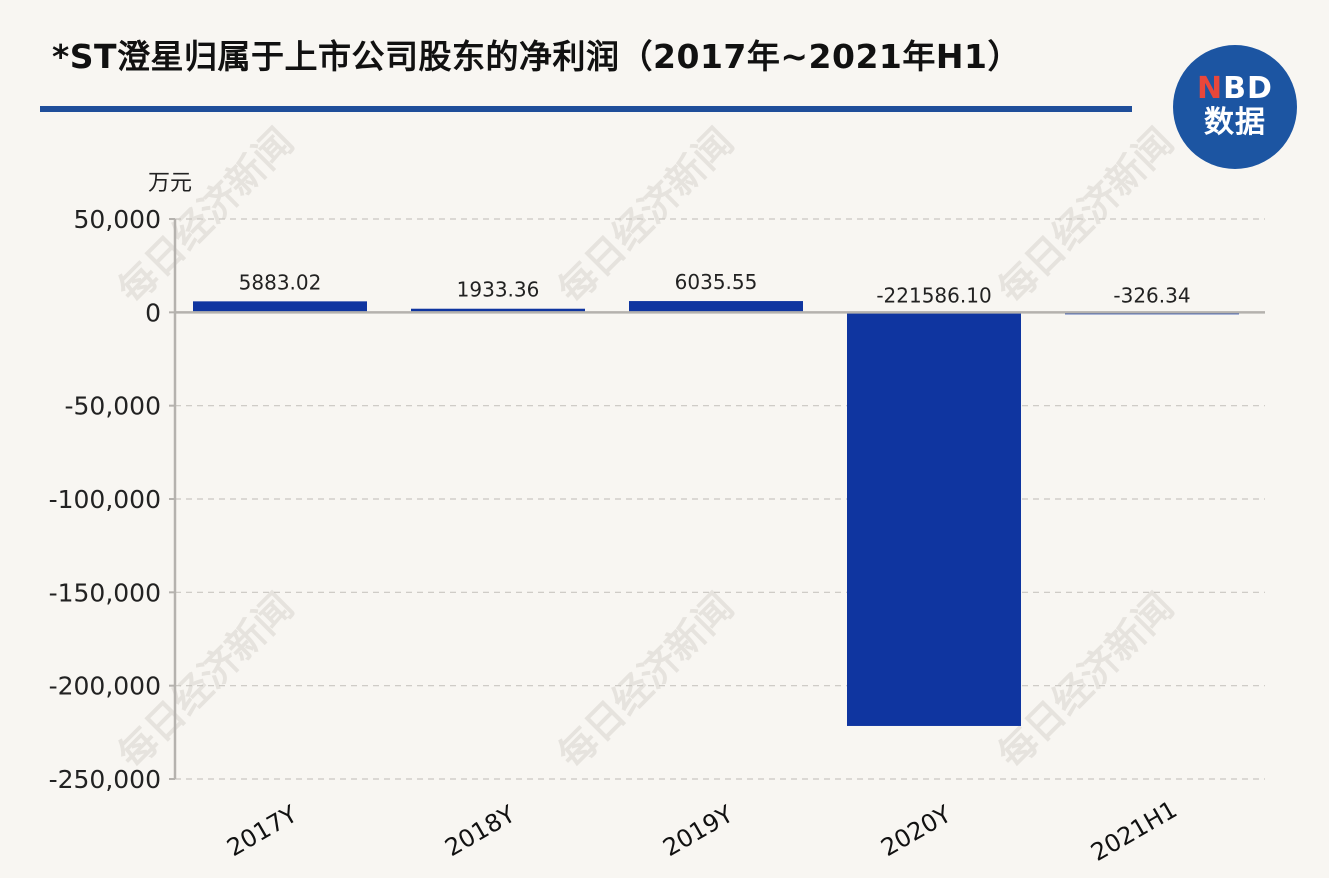 The width and height of the screenshot is (1329, 878). Describe the element at coordinates (262, 831) in the screenshot. I see `category-label: 2017Y` at that location.